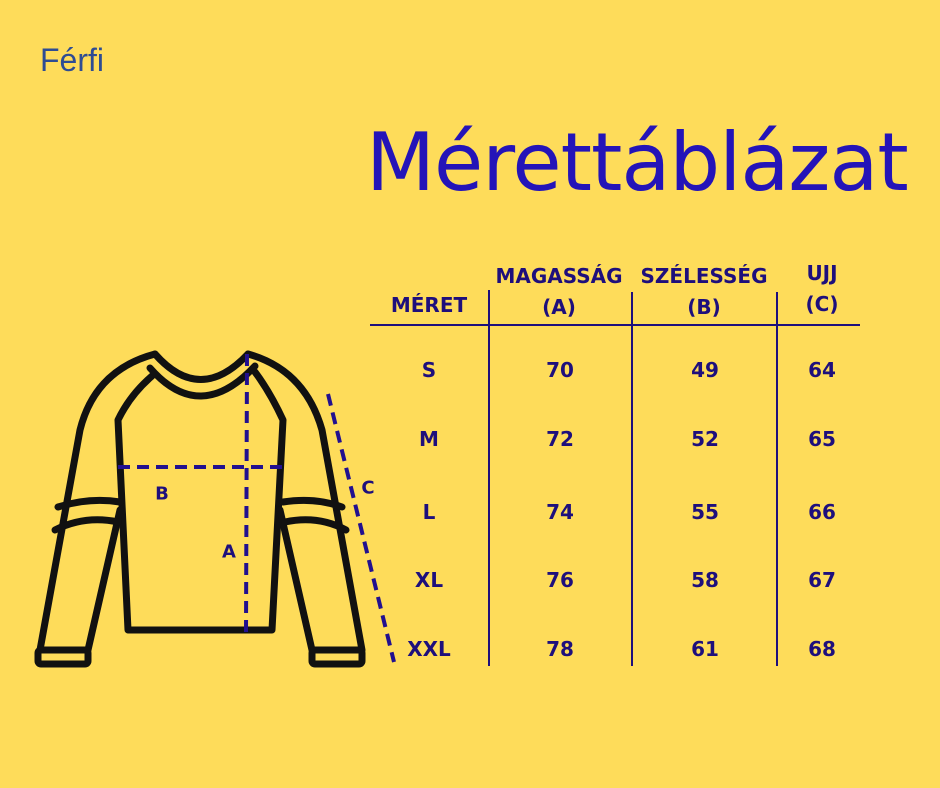 This screenshot has height=788, width=940. I want to click on label-a: A, so click(229, 552).